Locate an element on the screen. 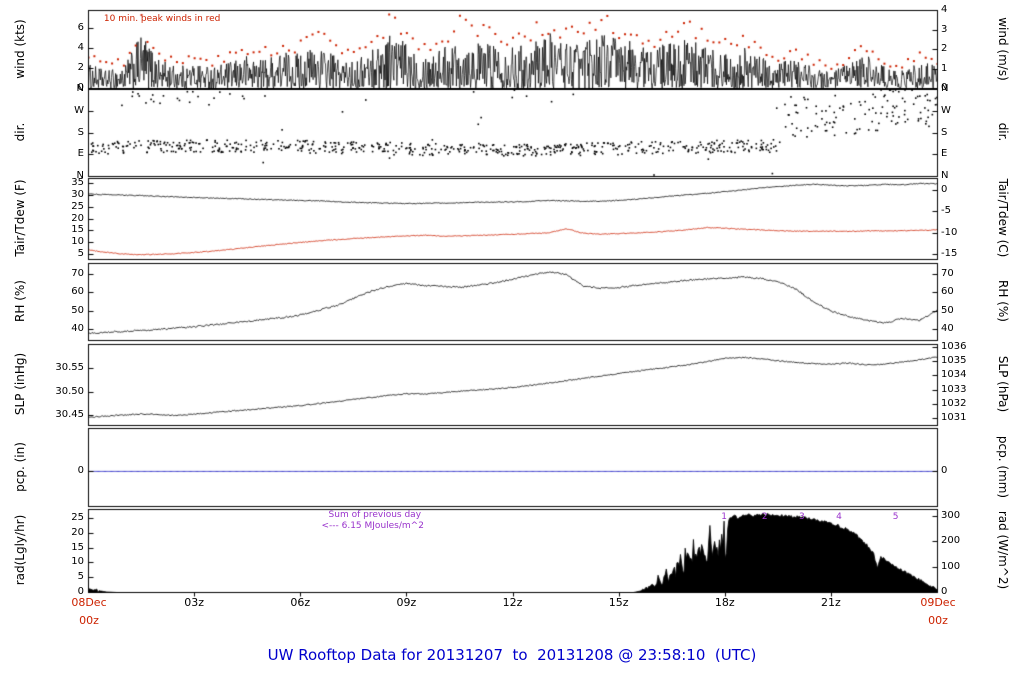 Image resolution: width=1024 pixels, height=700 pixels. x-tick-label: 15z is located at coordinates (618, 602).